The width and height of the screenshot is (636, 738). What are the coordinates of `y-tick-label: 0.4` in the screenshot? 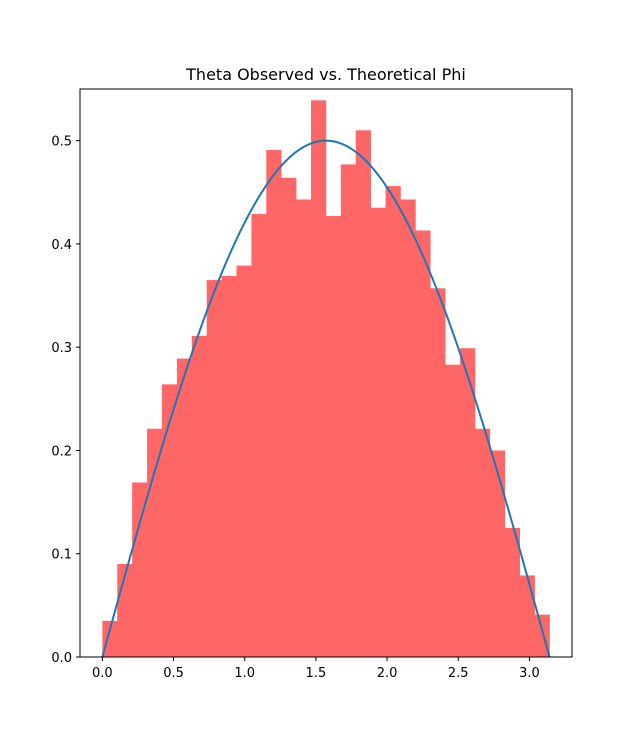 It's located at (61, 245).